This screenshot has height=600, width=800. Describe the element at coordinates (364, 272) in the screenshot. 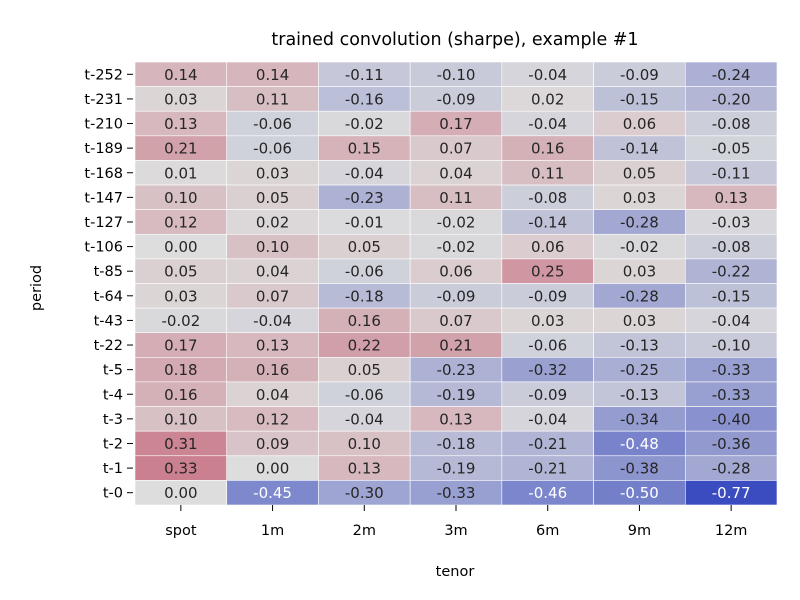

I see `cell-value-label: -0.06` at that location.